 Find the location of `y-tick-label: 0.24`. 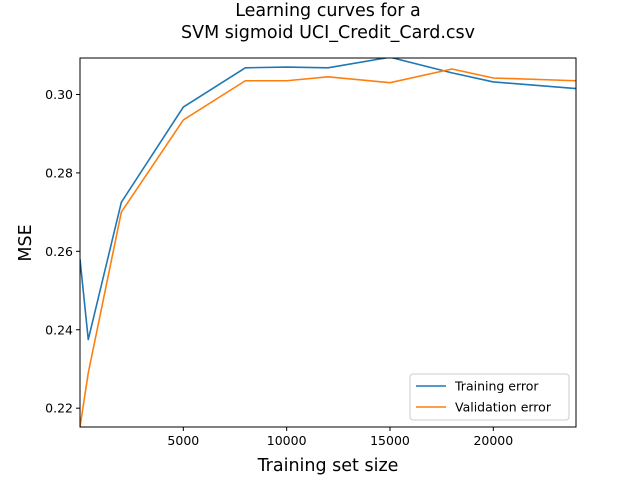

y-tick-label: 0.24 is located at coordinates (59, 329).